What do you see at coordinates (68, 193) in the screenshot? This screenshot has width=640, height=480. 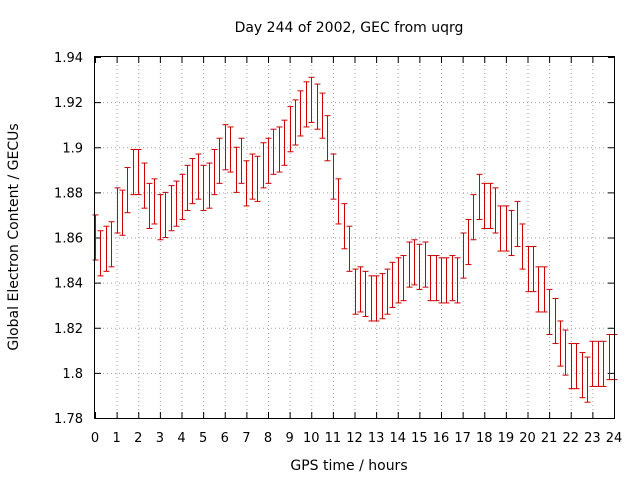 I see `y-tick-label: 1.88` at bounding box center [68, 193].